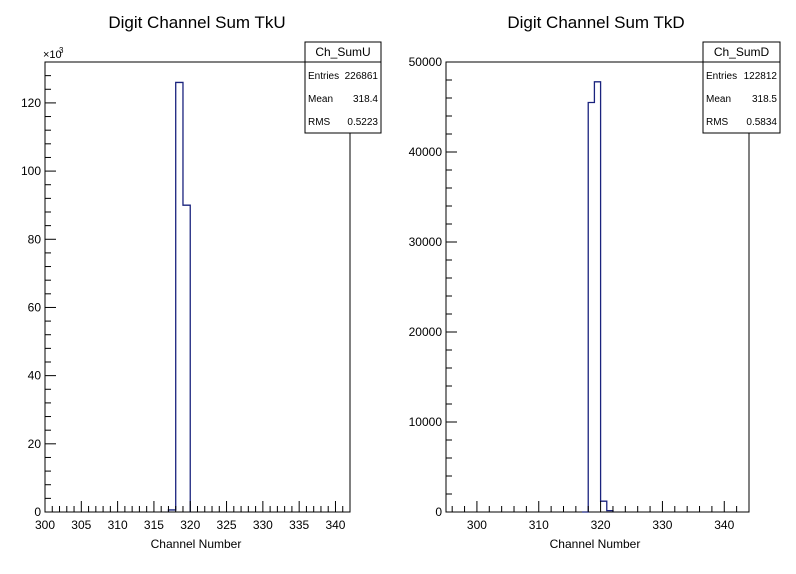 Image resolution: width=796 pixels, height=574 pixels. I want to click on y-multiplier-exponent: 3, so click(61, 50).